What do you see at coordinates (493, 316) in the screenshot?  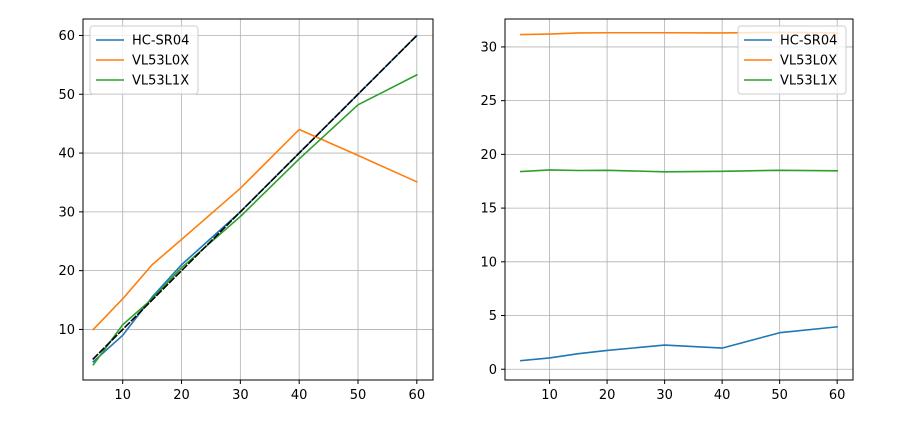 I see `y-tick-label: 5` at bounding box center [493, 316].